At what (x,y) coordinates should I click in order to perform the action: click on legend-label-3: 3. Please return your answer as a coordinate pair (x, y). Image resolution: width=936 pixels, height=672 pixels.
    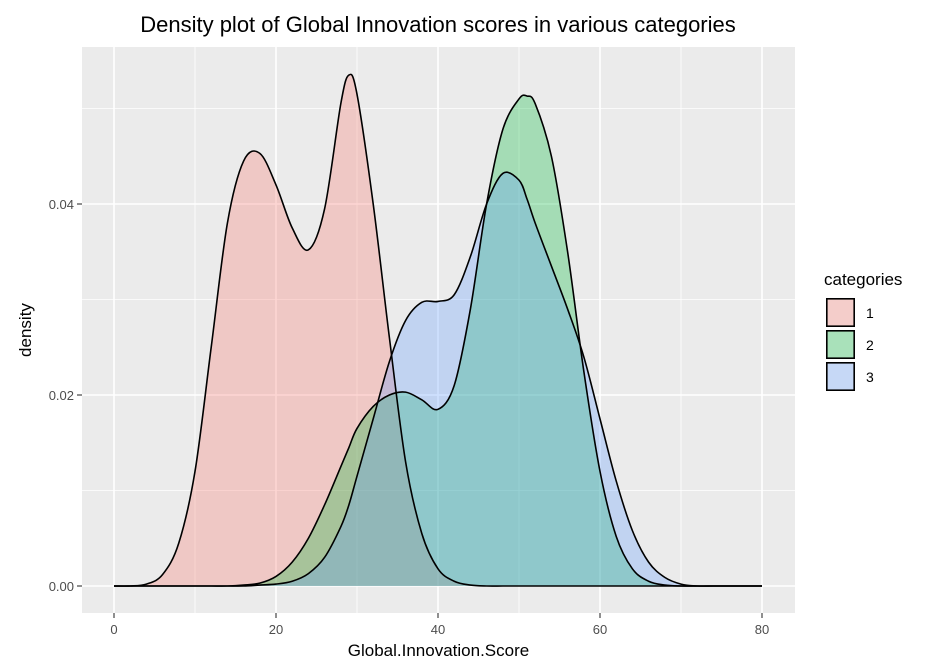
    Looking at the image, I should click on (870, 377).